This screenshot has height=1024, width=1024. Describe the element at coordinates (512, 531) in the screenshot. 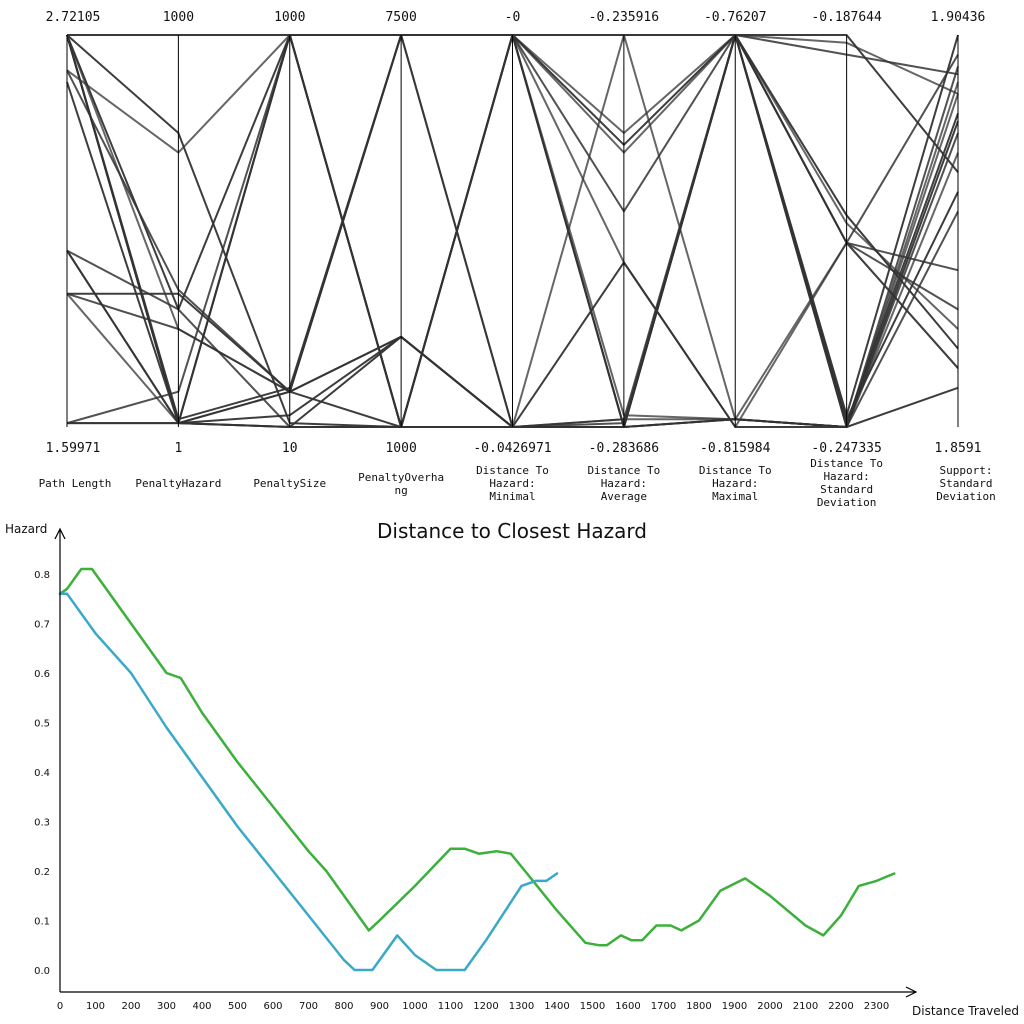

I see `plot-title: Distance to Closest Hazard` at that location.